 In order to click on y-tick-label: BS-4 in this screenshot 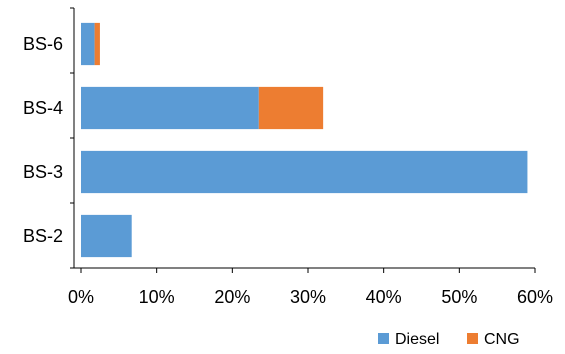, I will do `click(43, 108)`.